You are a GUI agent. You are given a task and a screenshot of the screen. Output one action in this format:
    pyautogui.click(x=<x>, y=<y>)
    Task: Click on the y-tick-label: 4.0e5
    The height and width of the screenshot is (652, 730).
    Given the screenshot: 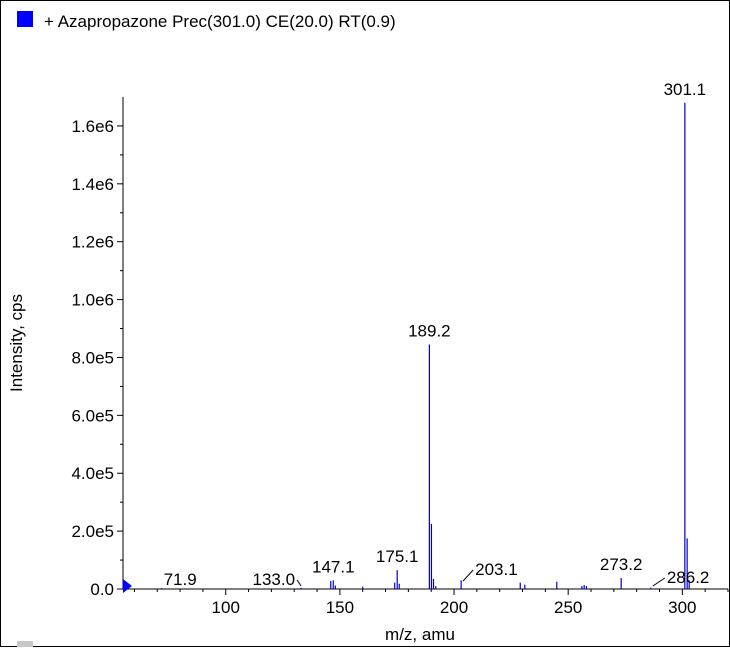 What is the action you would take?
    pyautogui.click(x=92, y=473)
    